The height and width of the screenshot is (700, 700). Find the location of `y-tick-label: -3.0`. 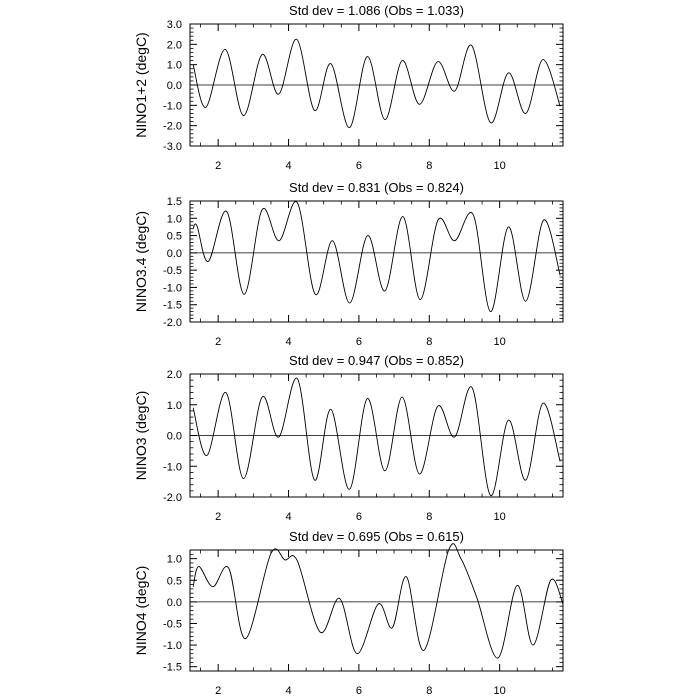

y-tick-label: -3.0 is located at coordinates (172, 147).